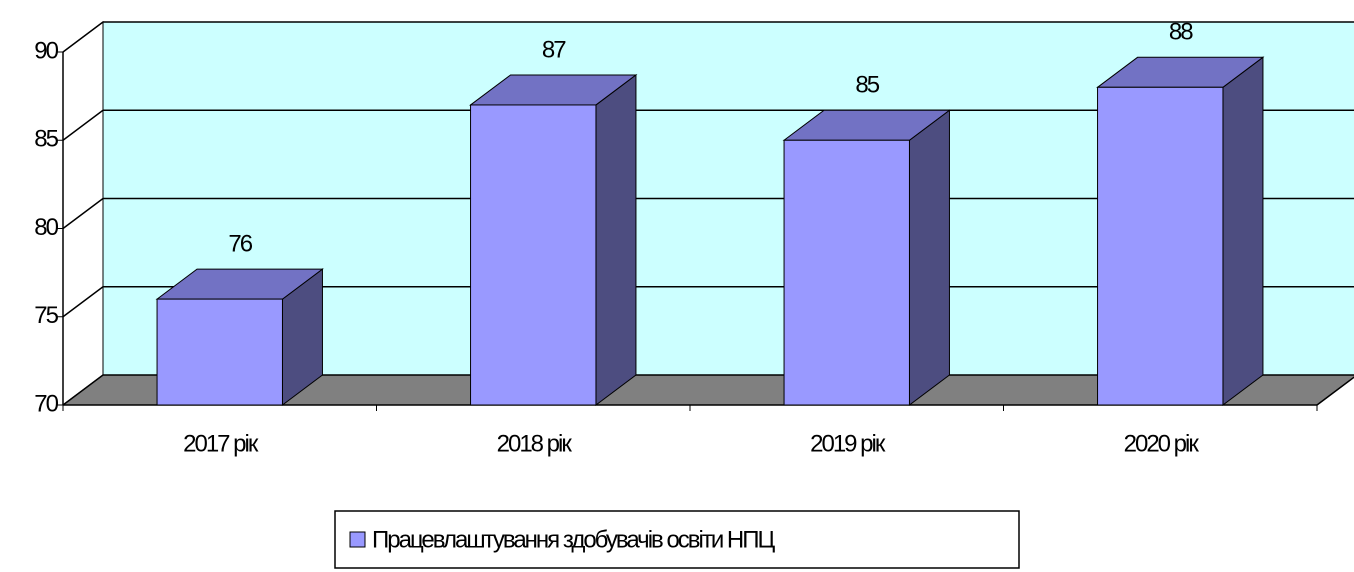  Describe the element at coordinates (574, 539) in the screenshot. I see `legend-label: Працевлаштування здобувачів освіти НПЦ` at that location.